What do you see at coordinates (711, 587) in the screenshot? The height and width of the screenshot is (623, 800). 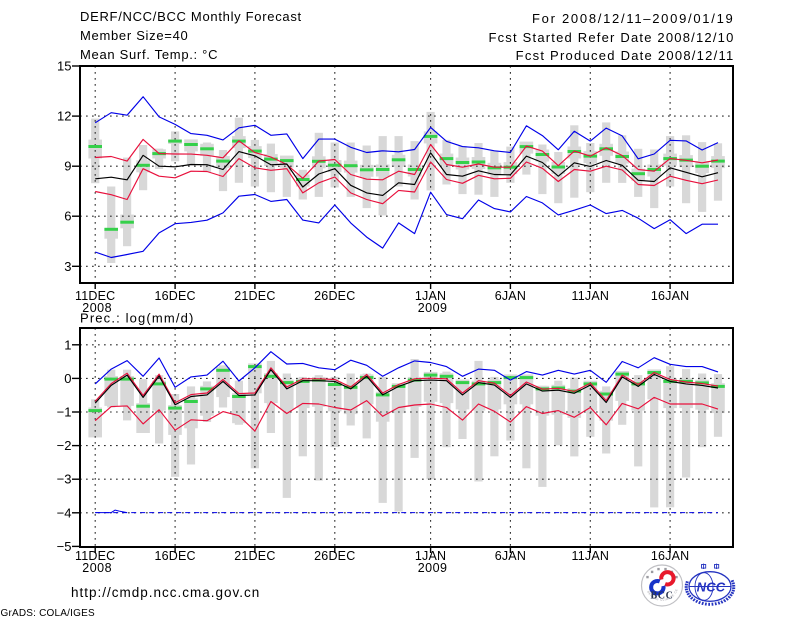 I see `svg-text: NCC` at bounding box center [711, 587].